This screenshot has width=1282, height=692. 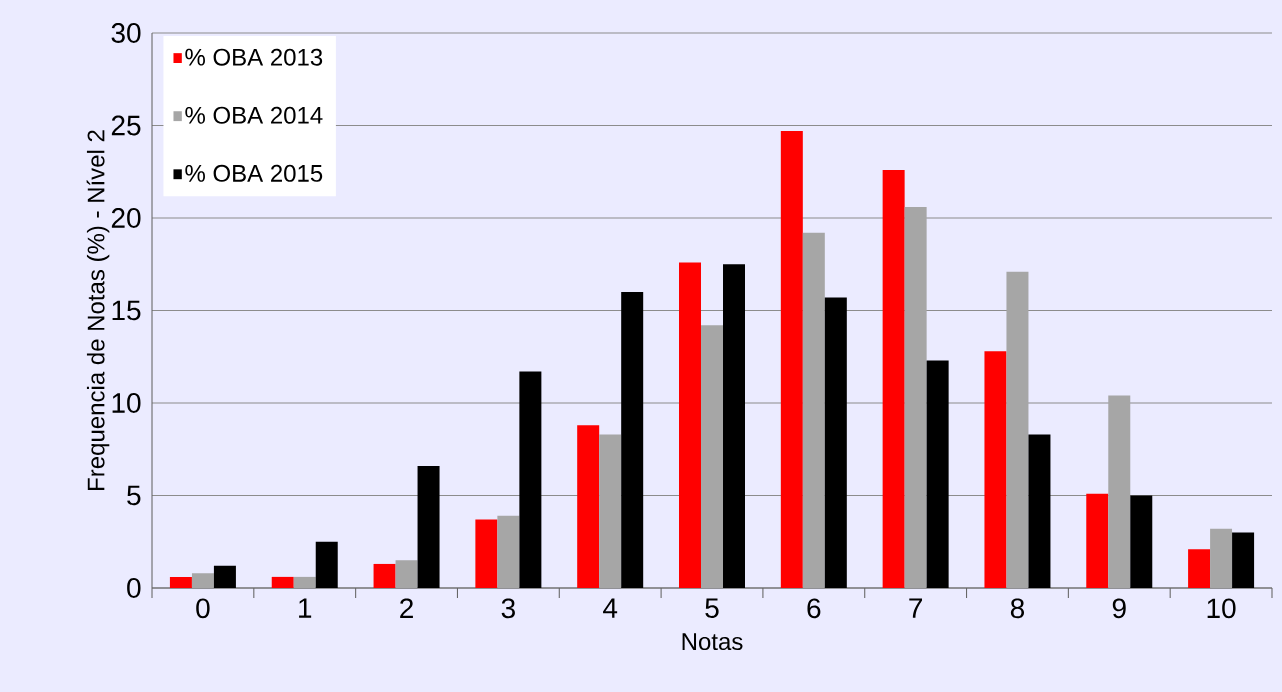 I want to click on y-tick-label: 20, so click(x=126, y=218).